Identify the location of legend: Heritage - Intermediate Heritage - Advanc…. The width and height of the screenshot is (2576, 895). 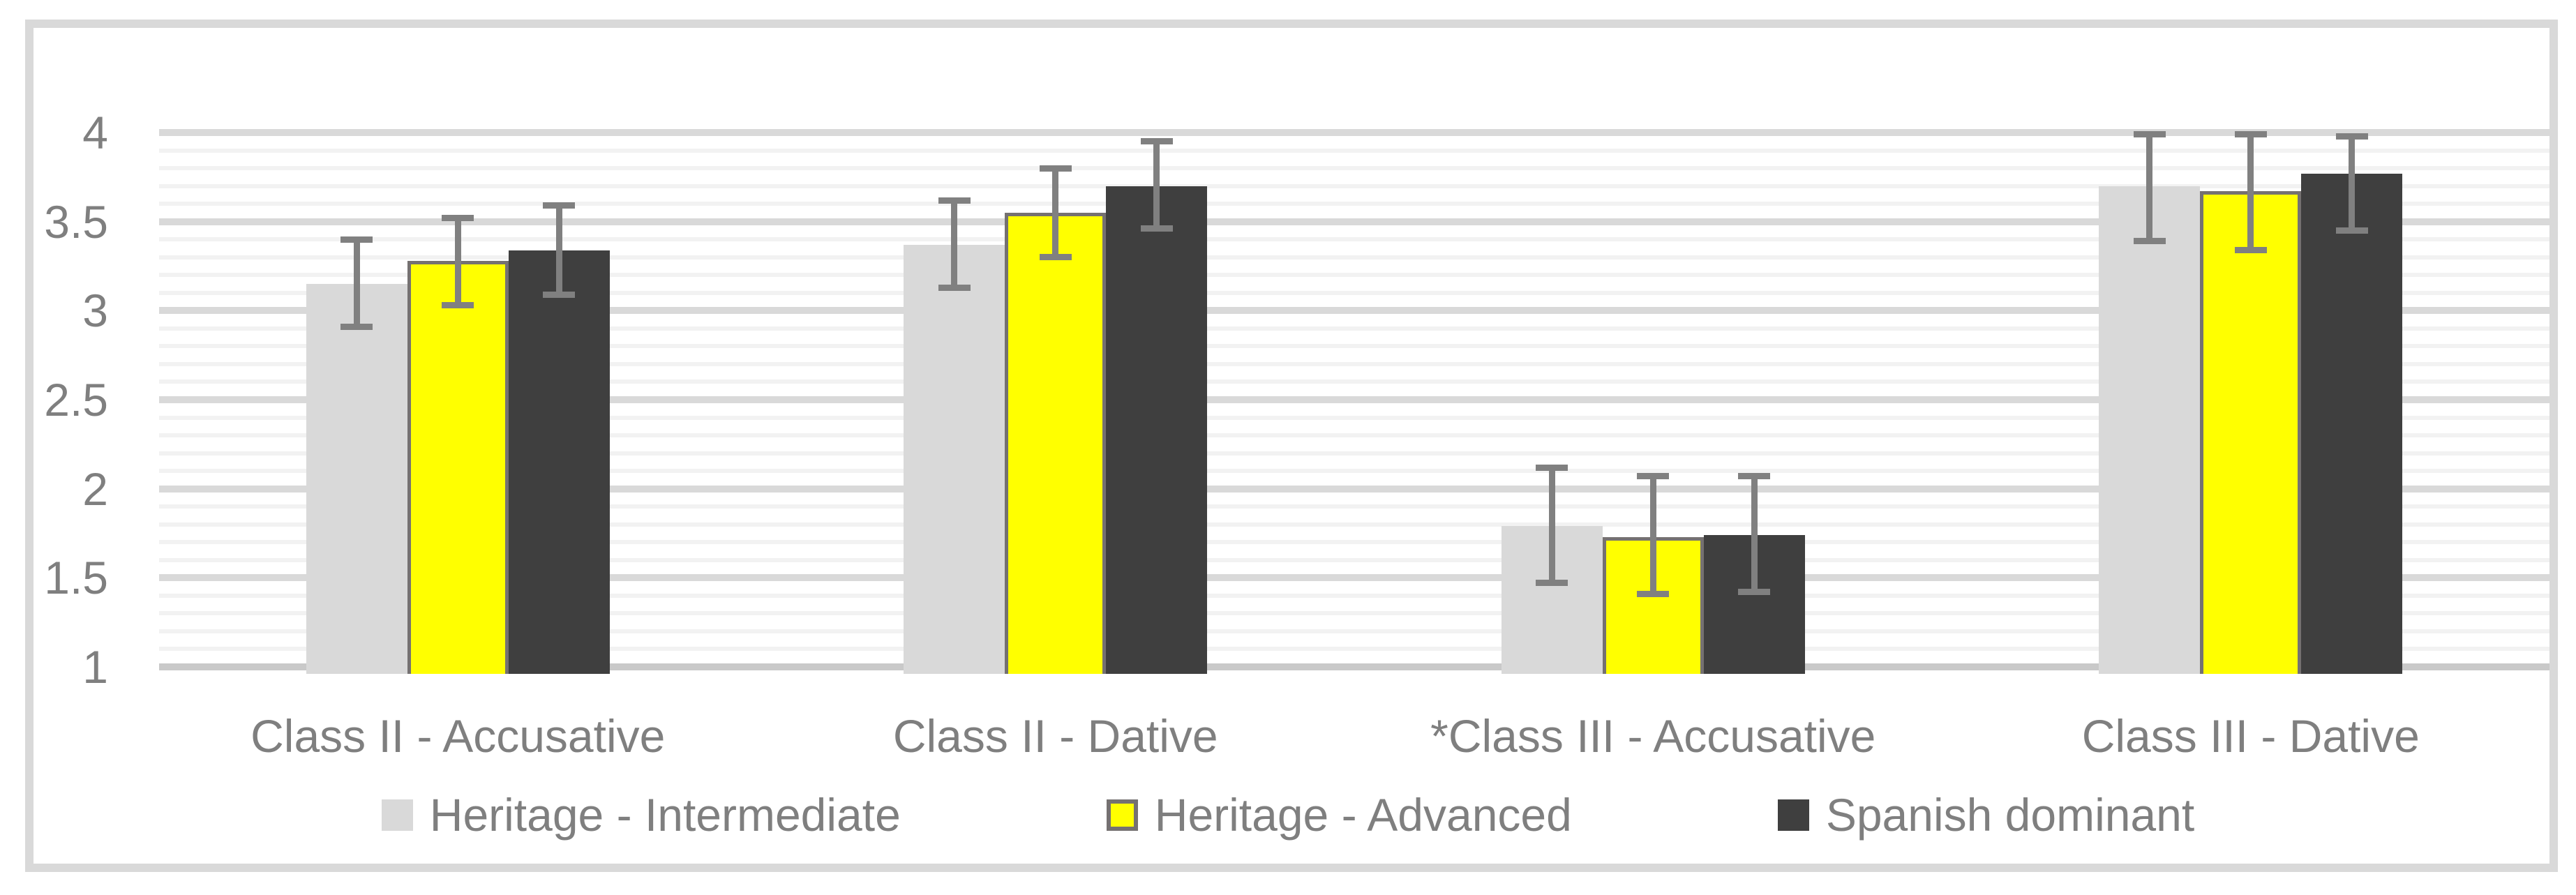
(1288, 815).